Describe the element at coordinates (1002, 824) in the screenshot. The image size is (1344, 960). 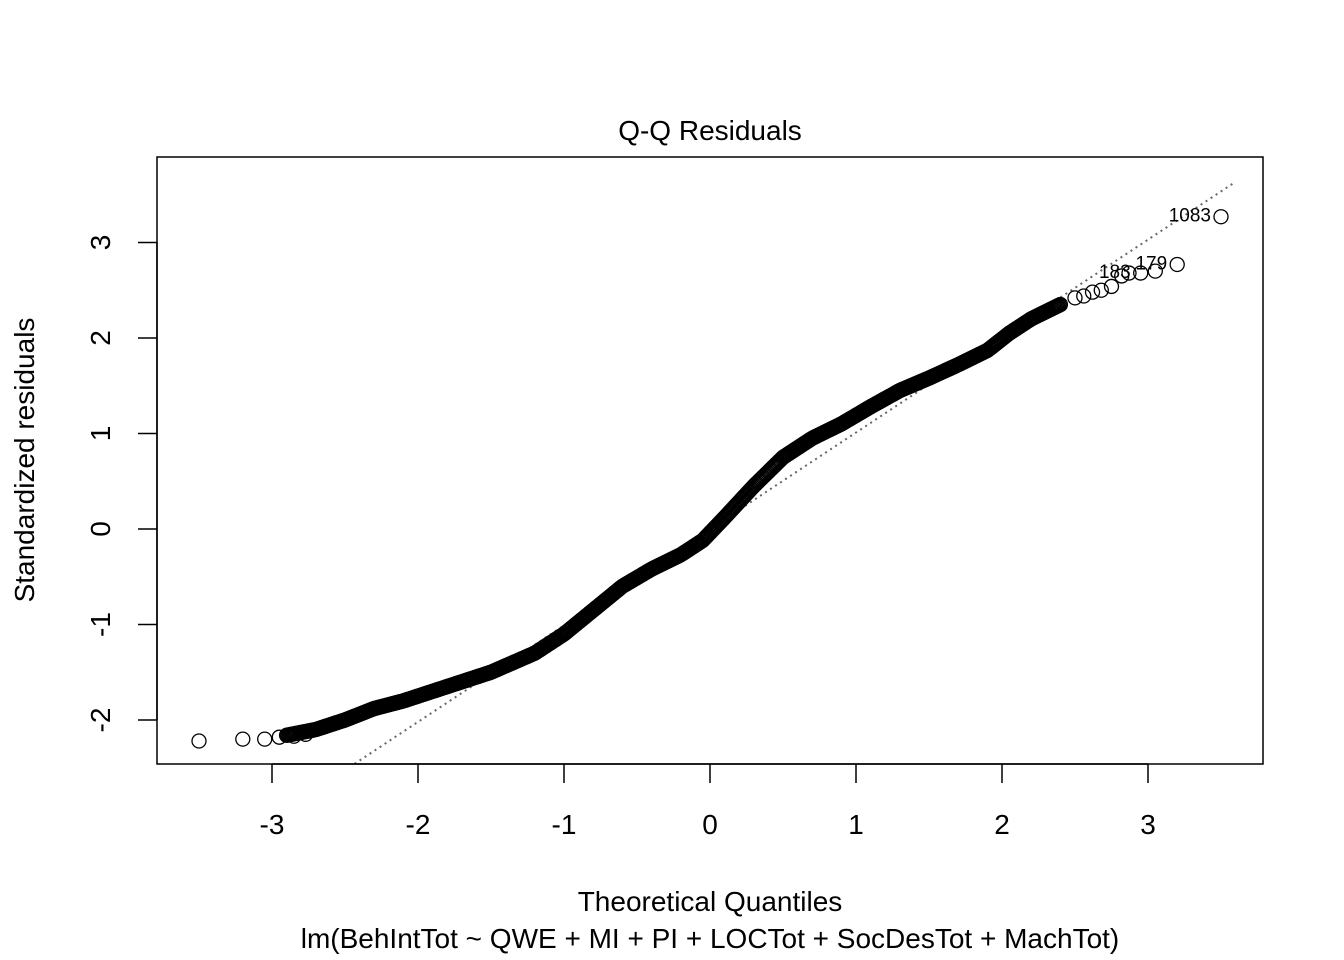
I see `x-tick-label: 2` at that location.